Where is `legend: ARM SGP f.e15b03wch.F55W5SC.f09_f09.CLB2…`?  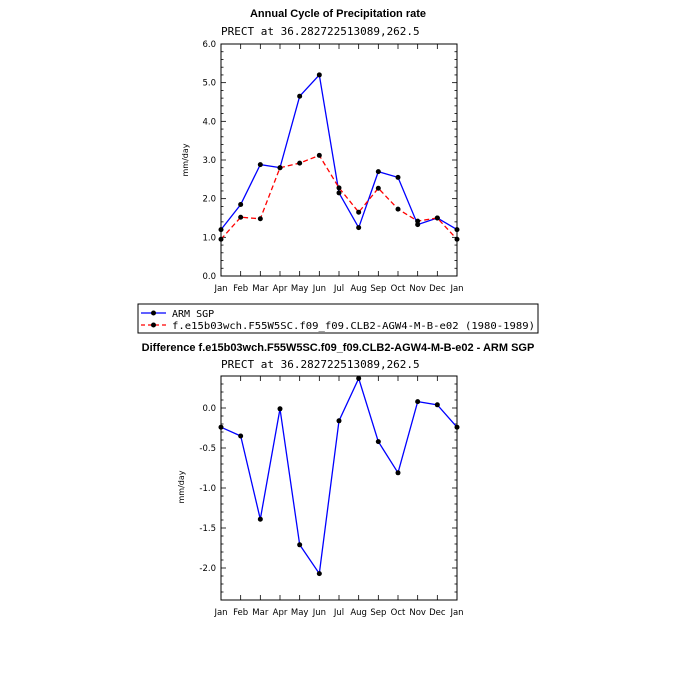
legend: ARM SGP f.e15b03wch.F55W5SC.f09_f09.CLB2… is located at coordinates (338, 318).